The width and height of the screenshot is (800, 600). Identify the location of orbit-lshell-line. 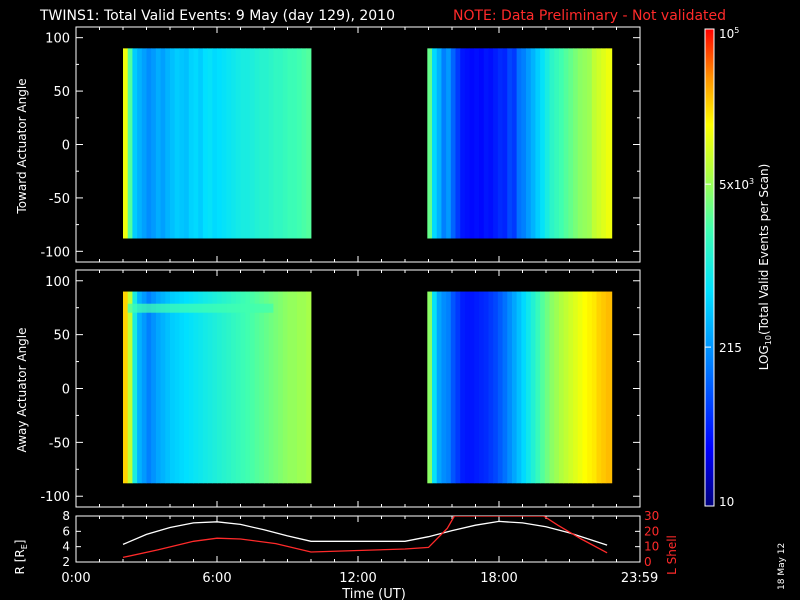
(365, 537).